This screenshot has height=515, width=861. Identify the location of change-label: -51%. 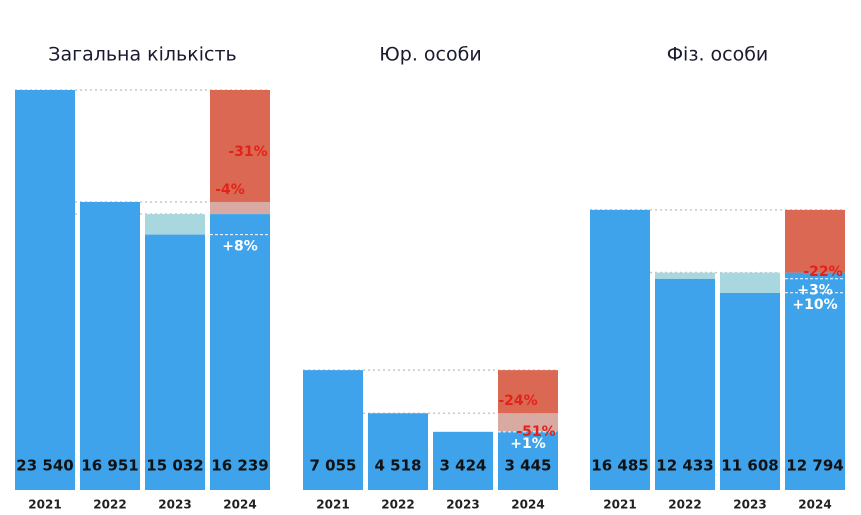
(535, 432).